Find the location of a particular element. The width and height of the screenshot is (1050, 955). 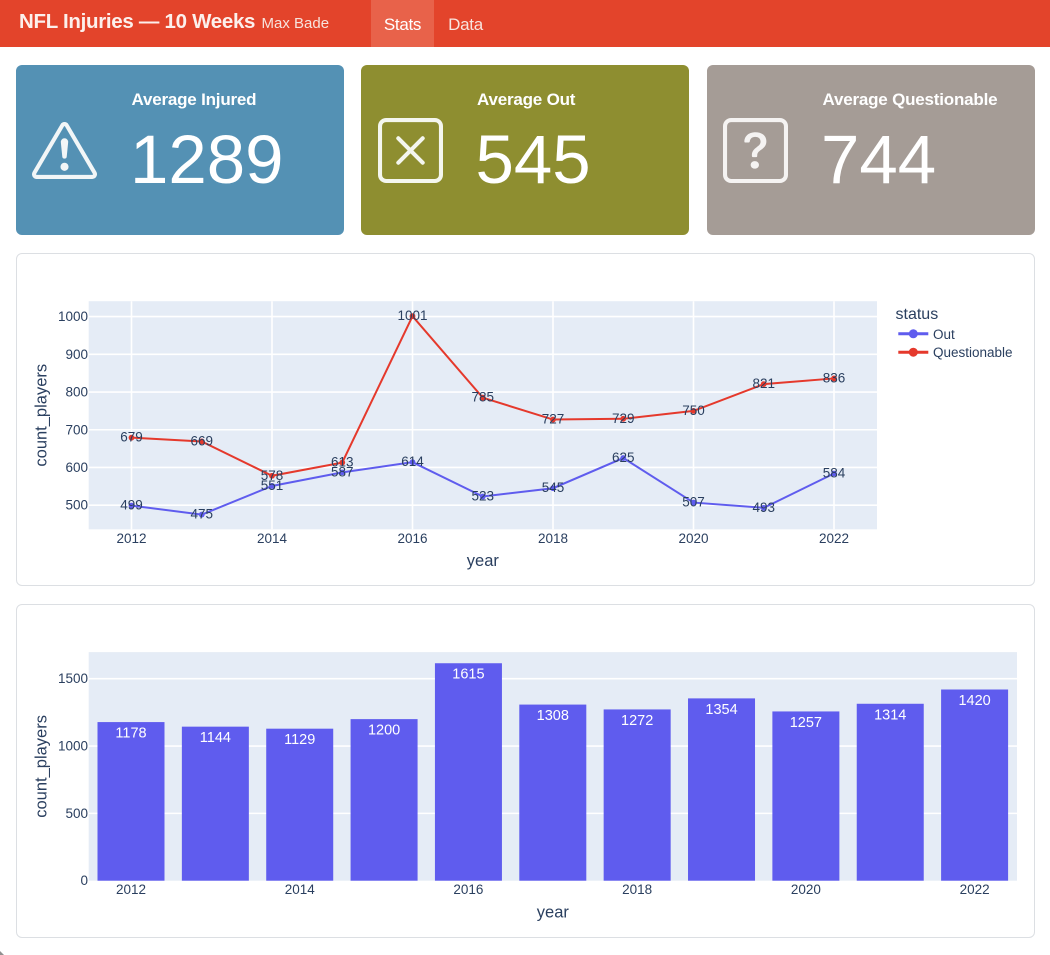

svg-text: 1178 is located at coordinates (130, 734).